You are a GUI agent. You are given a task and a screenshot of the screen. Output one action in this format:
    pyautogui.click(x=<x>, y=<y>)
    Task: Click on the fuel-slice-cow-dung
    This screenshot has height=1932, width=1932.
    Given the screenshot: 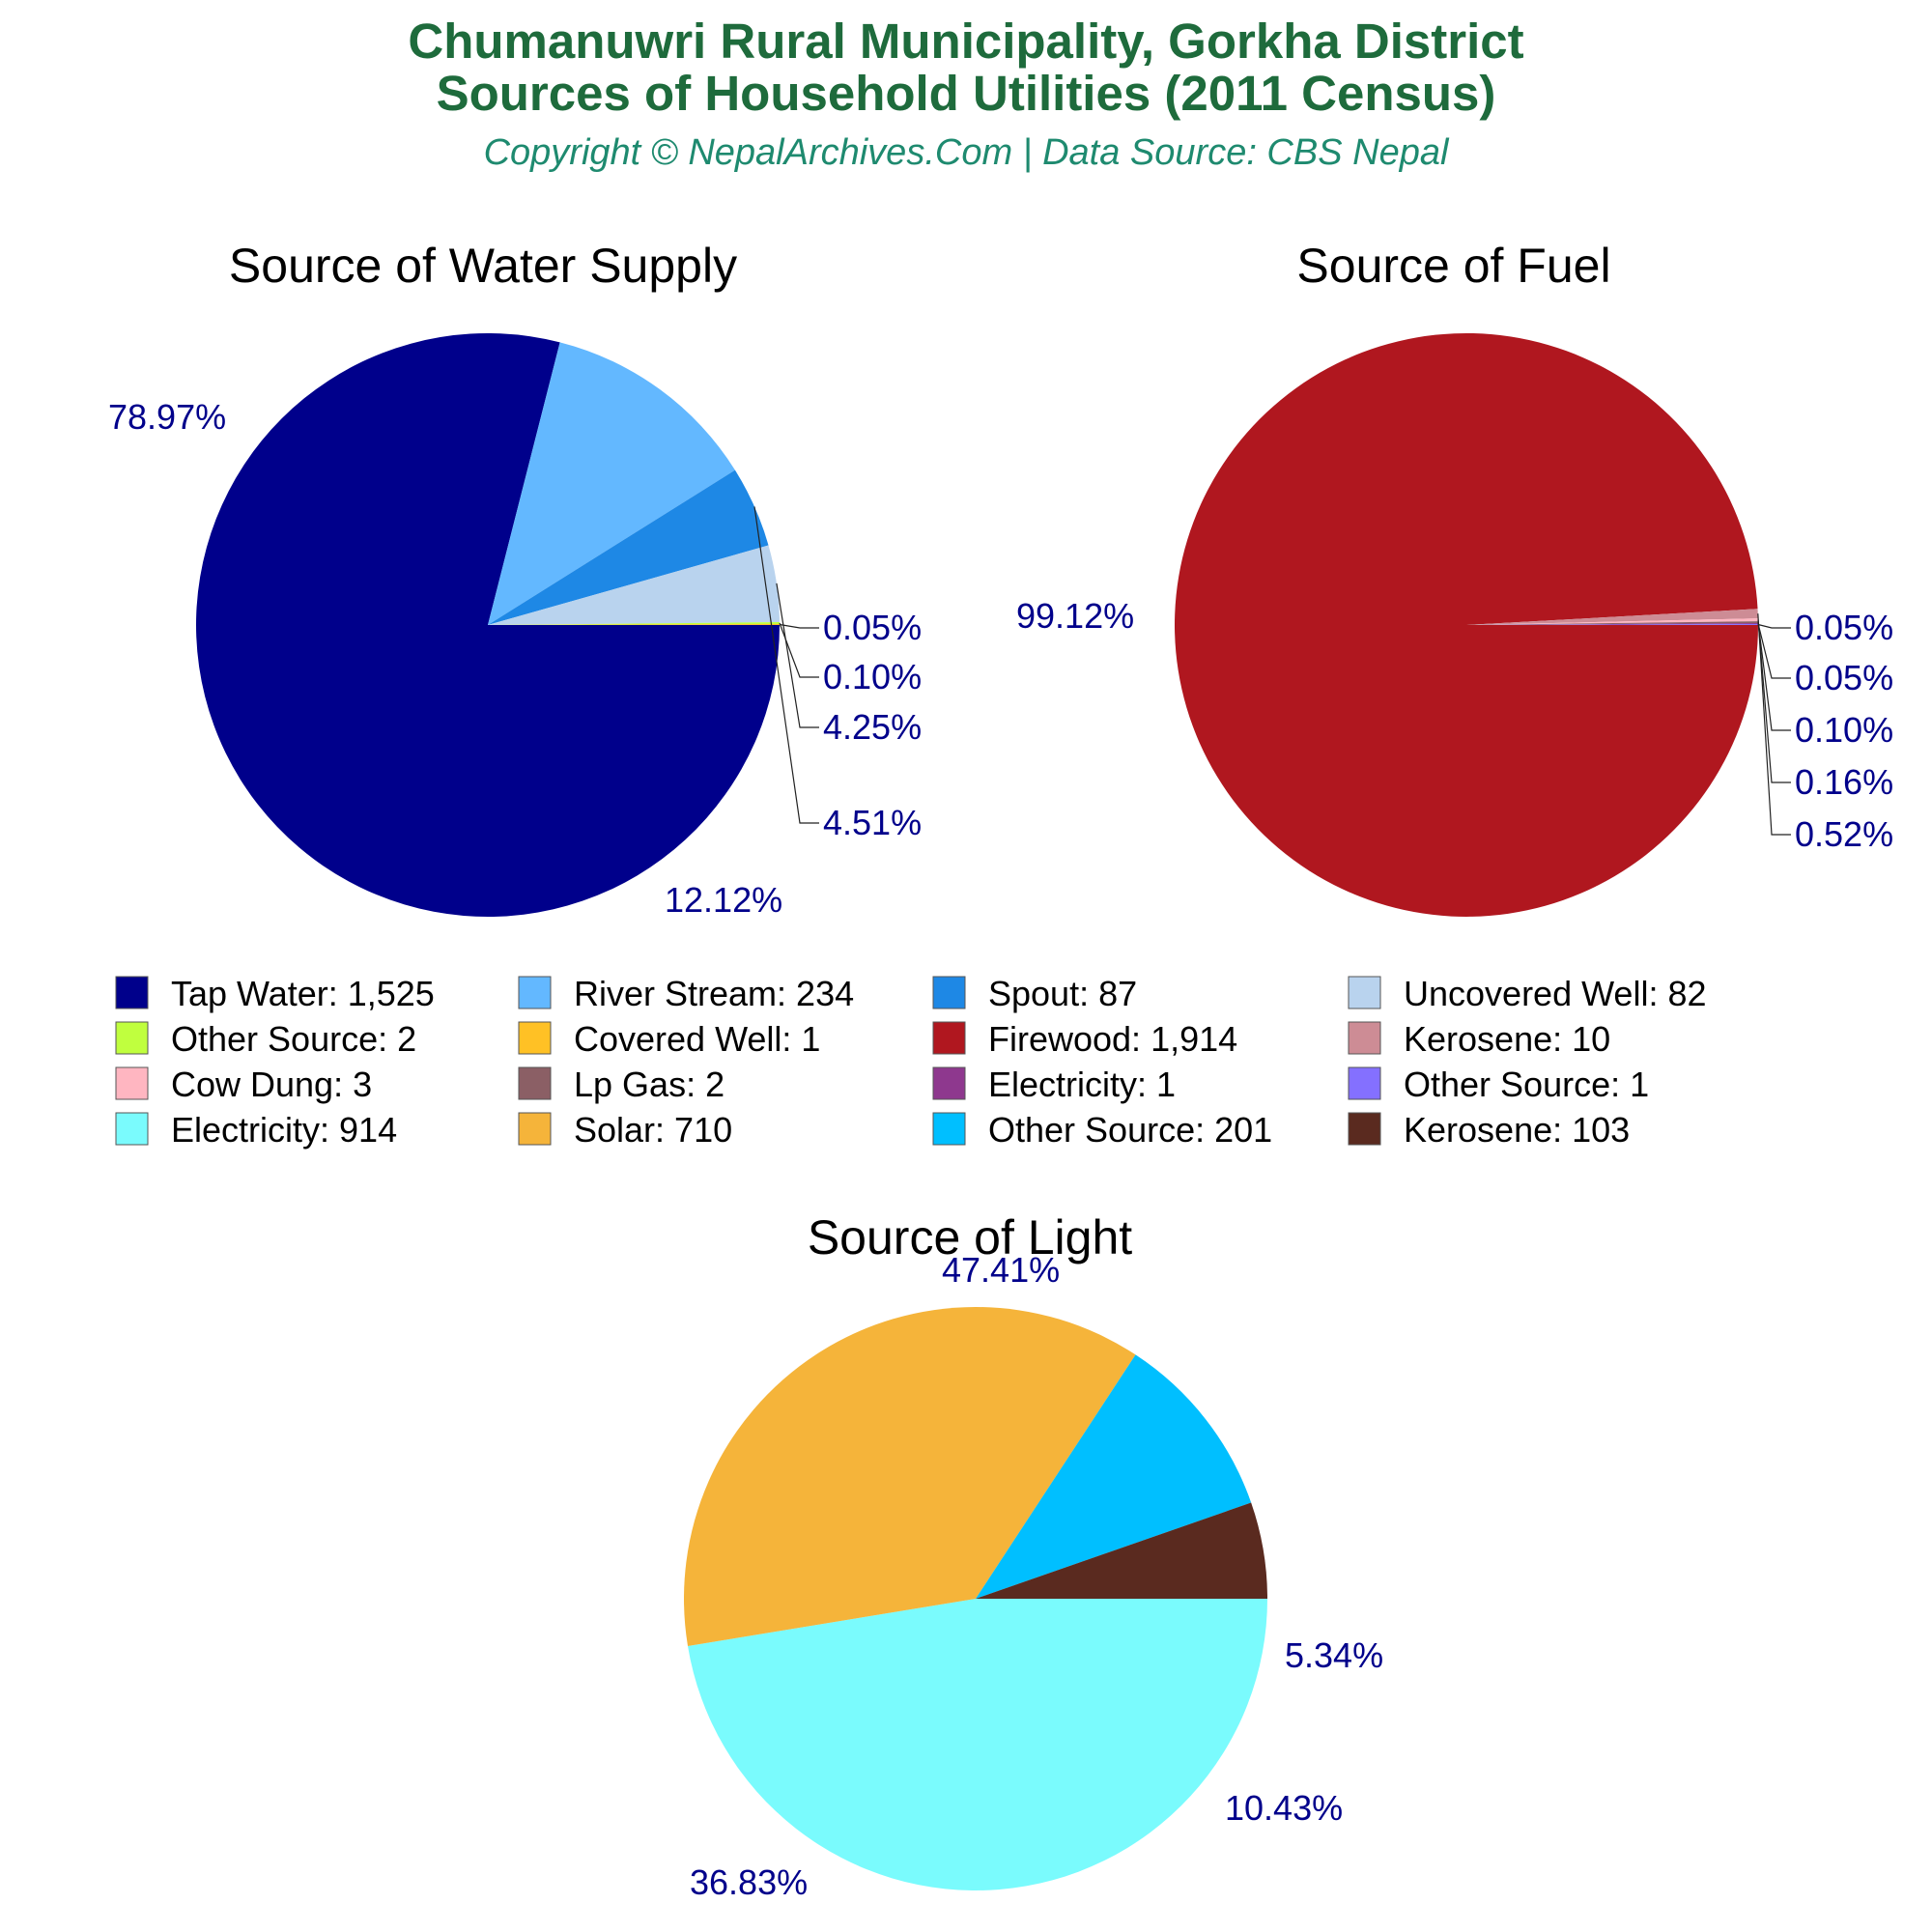 What is the action you would take?
    pyautogui.click(x=1612, y=621)
    